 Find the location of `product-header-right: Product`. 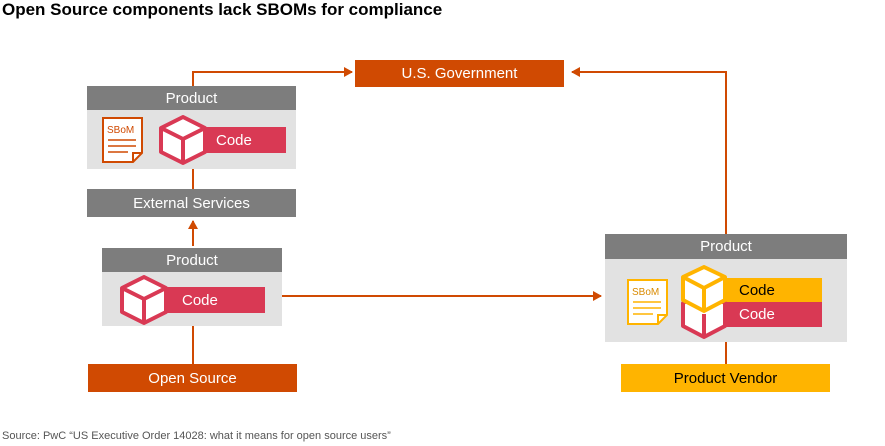

product-header-right: Product is located at coordinates (726, 246).